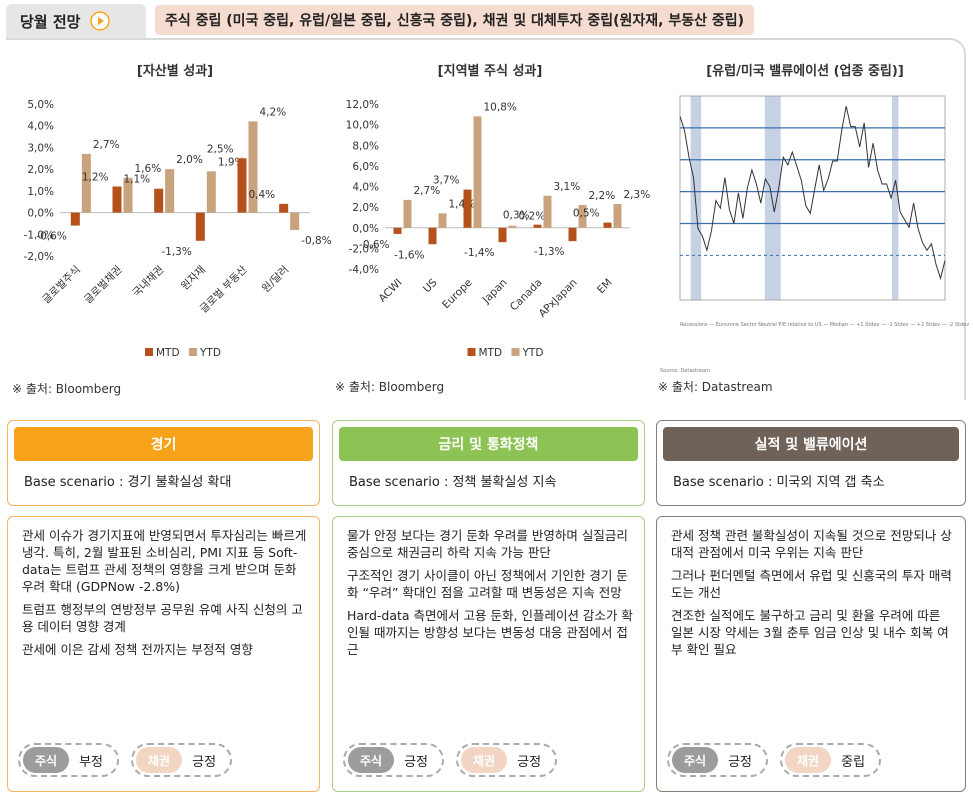 Image resolution: width=973 pixels, height=793 pixels. Describe the element at coordinates (148, 169) in the screenshot. I see `data-label: 1,6%` at that location.